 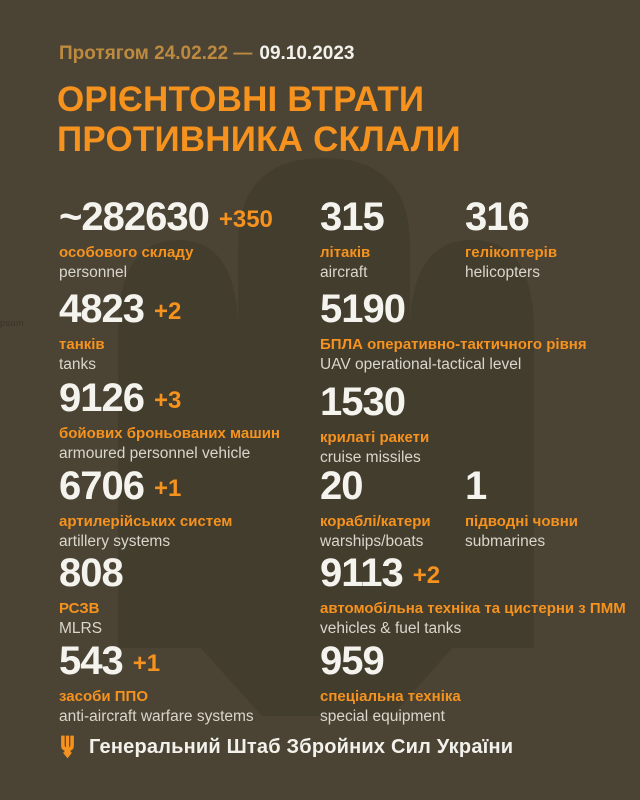 I want to click on stat-label-ua: гелікоптерів, so click(x=511, y=252).